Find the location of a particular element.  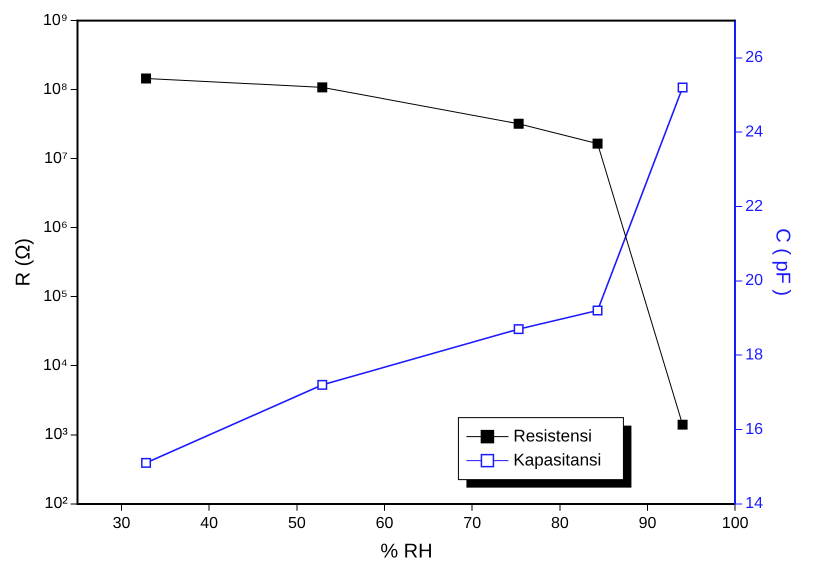

y-tick-label: 10⁷ is located at coordinates (56, 159).